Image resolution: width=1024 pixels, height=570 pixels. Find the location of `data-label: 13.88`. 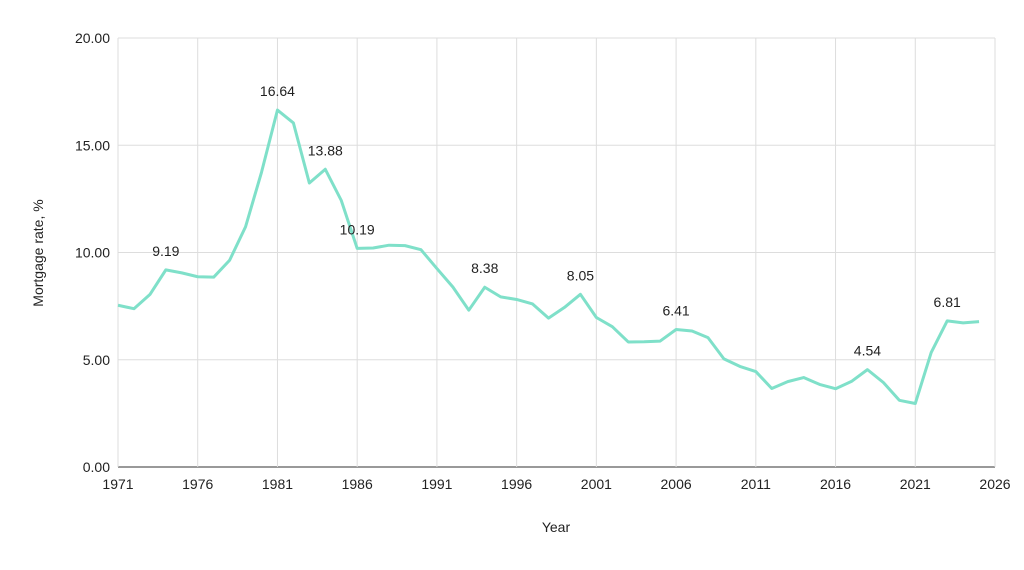

data-label: 13.88 is located at coordinates (325, 150).